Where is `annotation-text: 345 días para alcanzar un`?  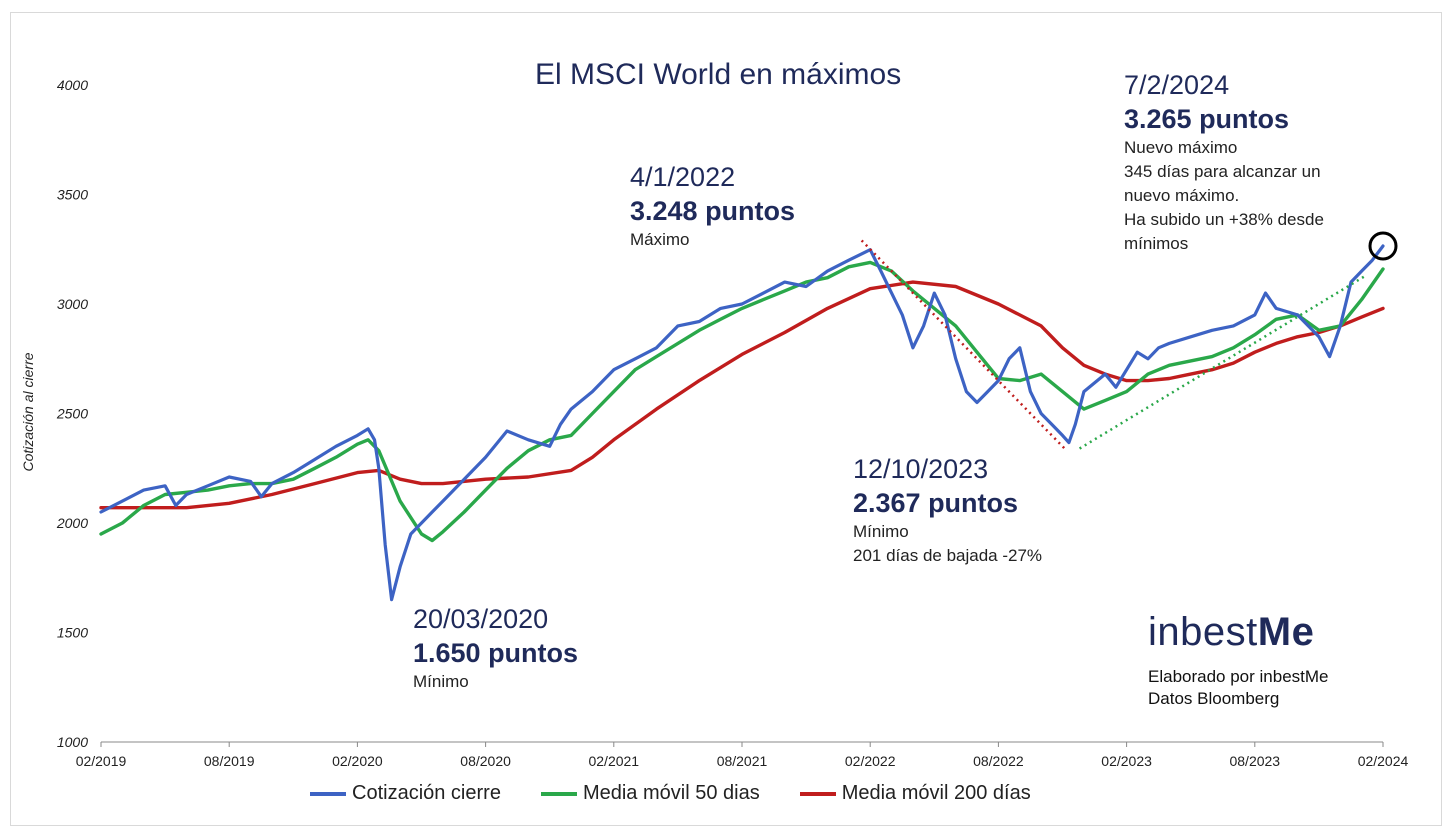
annotation-text: 345 días para alcanzar un is located at coordinates (1222, 171).